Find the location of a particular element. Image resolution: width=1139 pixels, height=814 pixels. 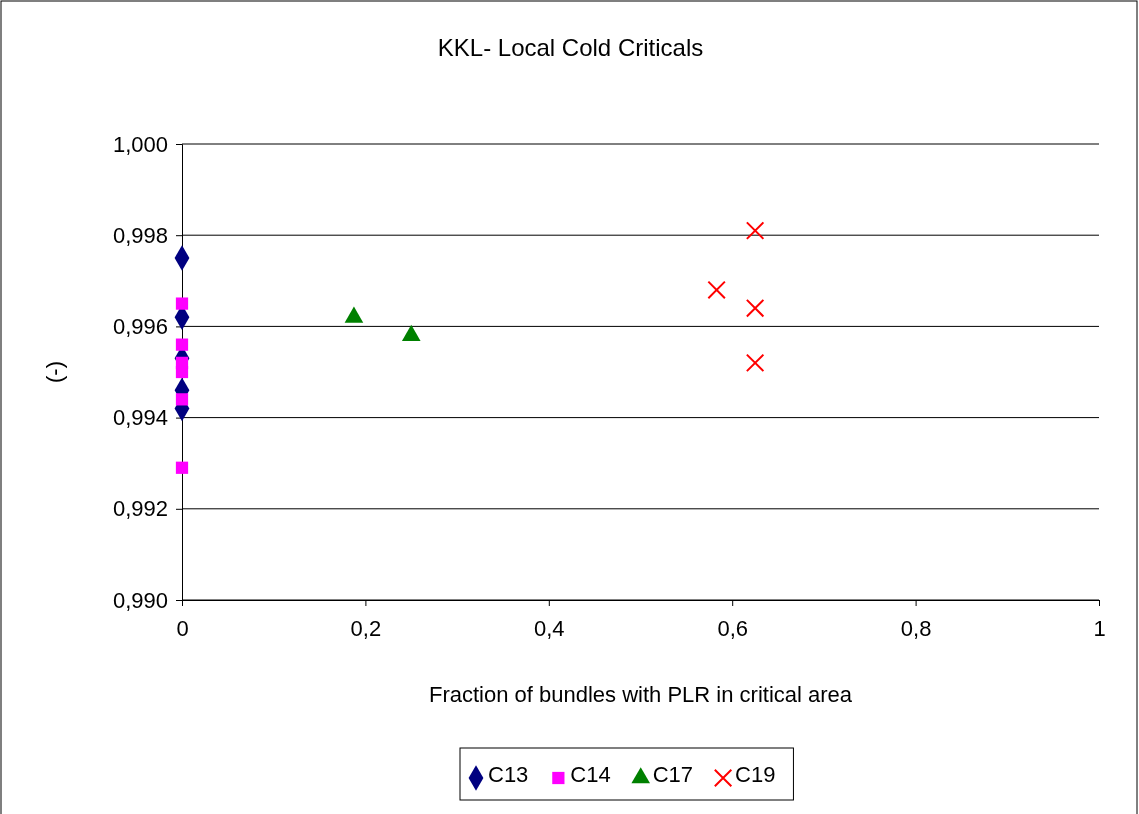

y-tick-label: 0,998 is located at coordinates (140, 235).